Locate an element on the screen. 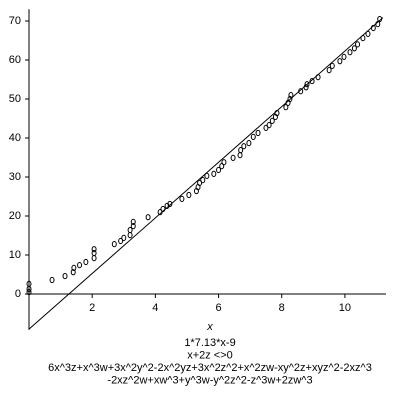 This screenshot has height=400, width=400. annotation: x+2z <>0 is located at coordinates (210, 355).